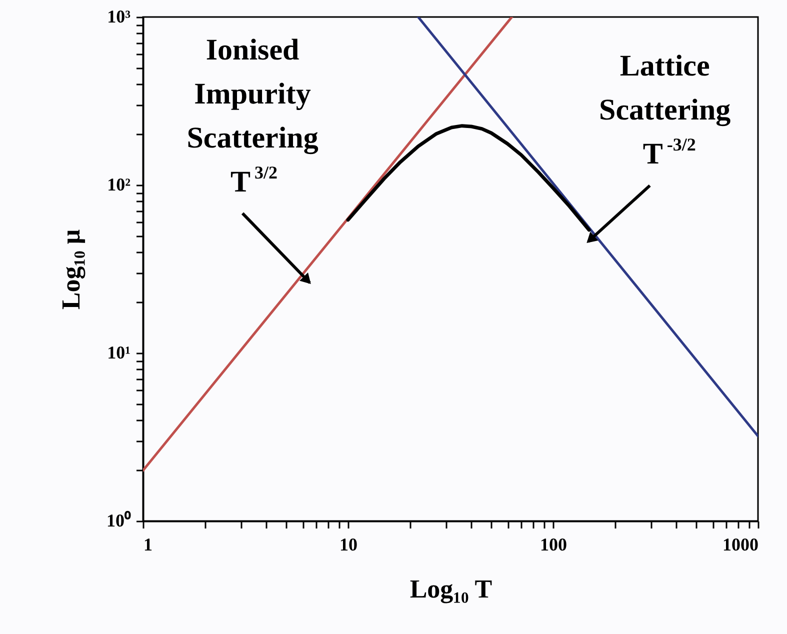 The width and height of the screenshot is (787, 634). Describe the element at coordinates (119, 520) in the screenshot. I see `y-tick-label: 10⁰` at that location.